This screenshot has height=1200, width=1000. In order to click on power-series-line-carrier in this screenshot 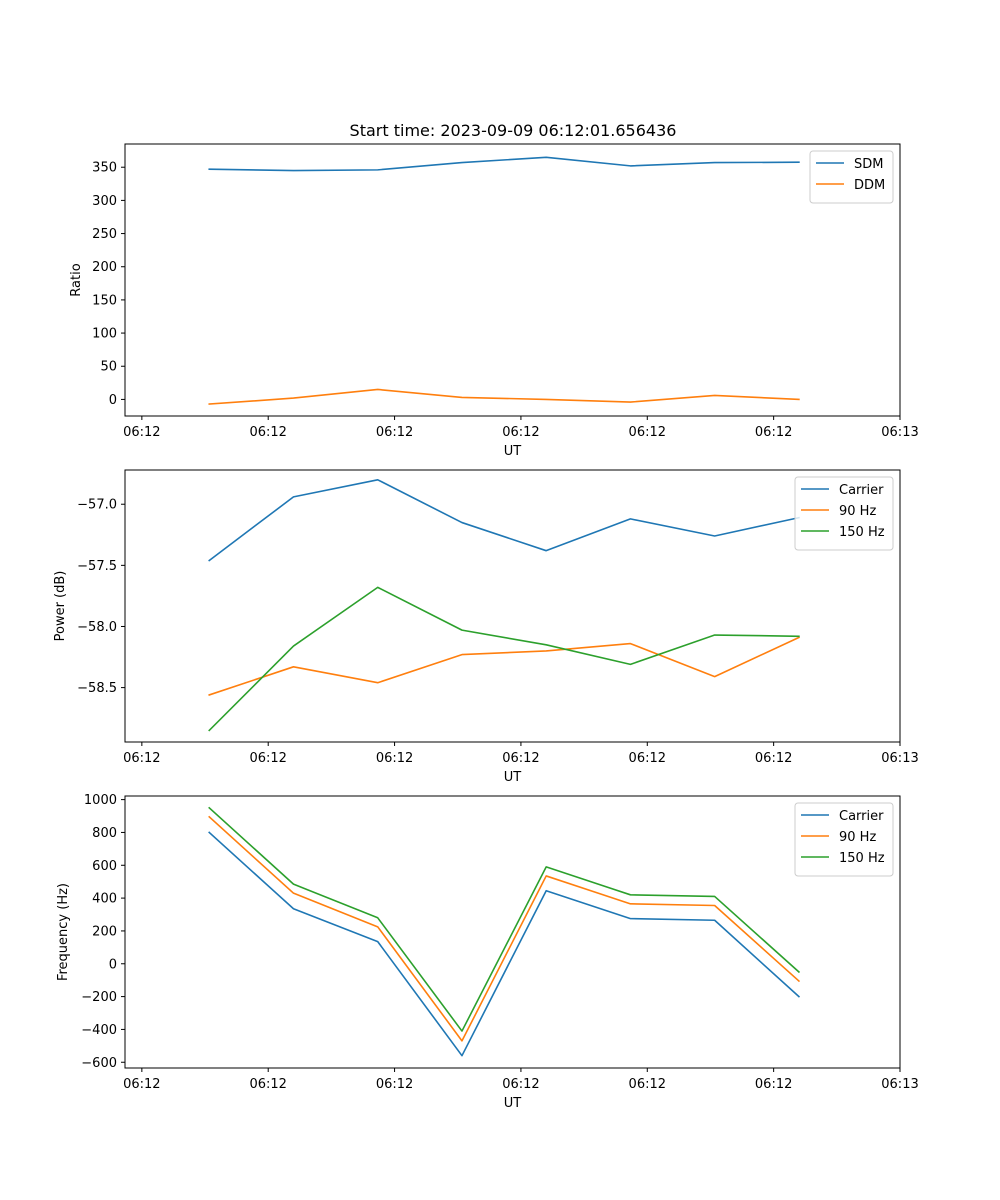, I will do `click(504, 520)`.